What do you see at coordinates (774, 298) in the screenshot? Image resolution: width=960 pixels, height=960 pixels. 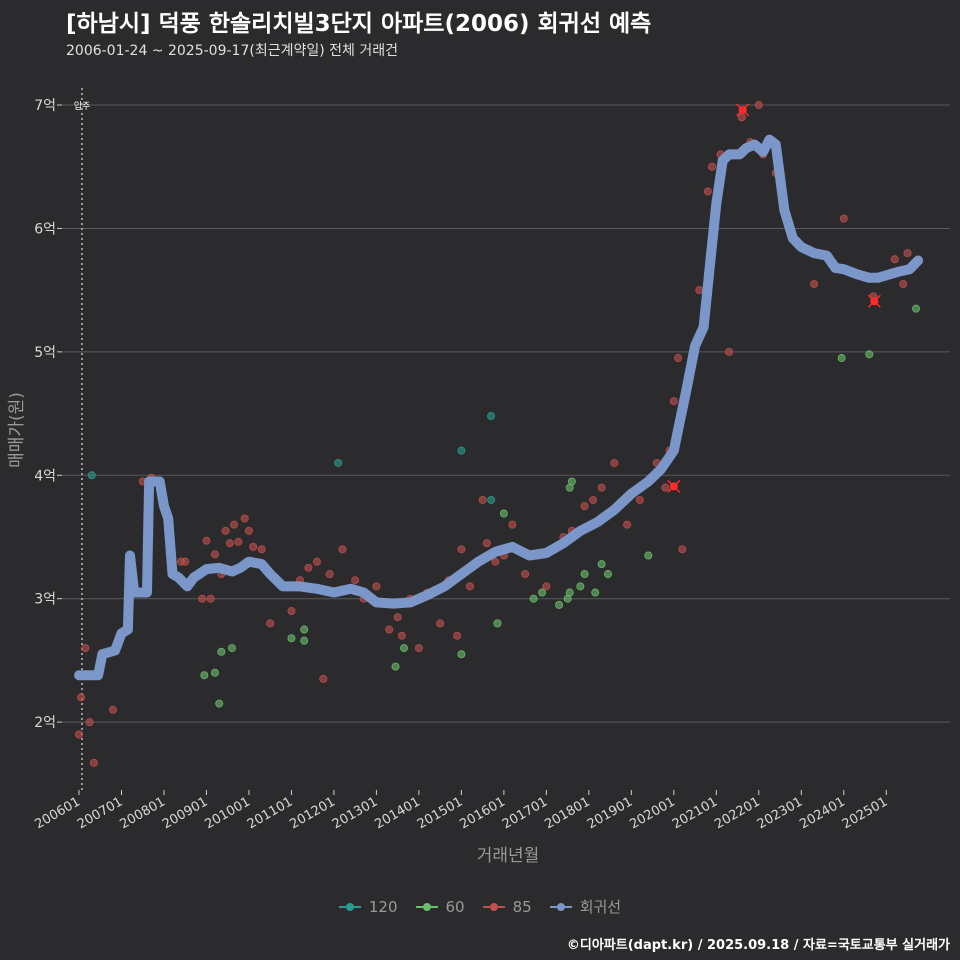 I see `highlight-markers` at bounding box center [774, 298].